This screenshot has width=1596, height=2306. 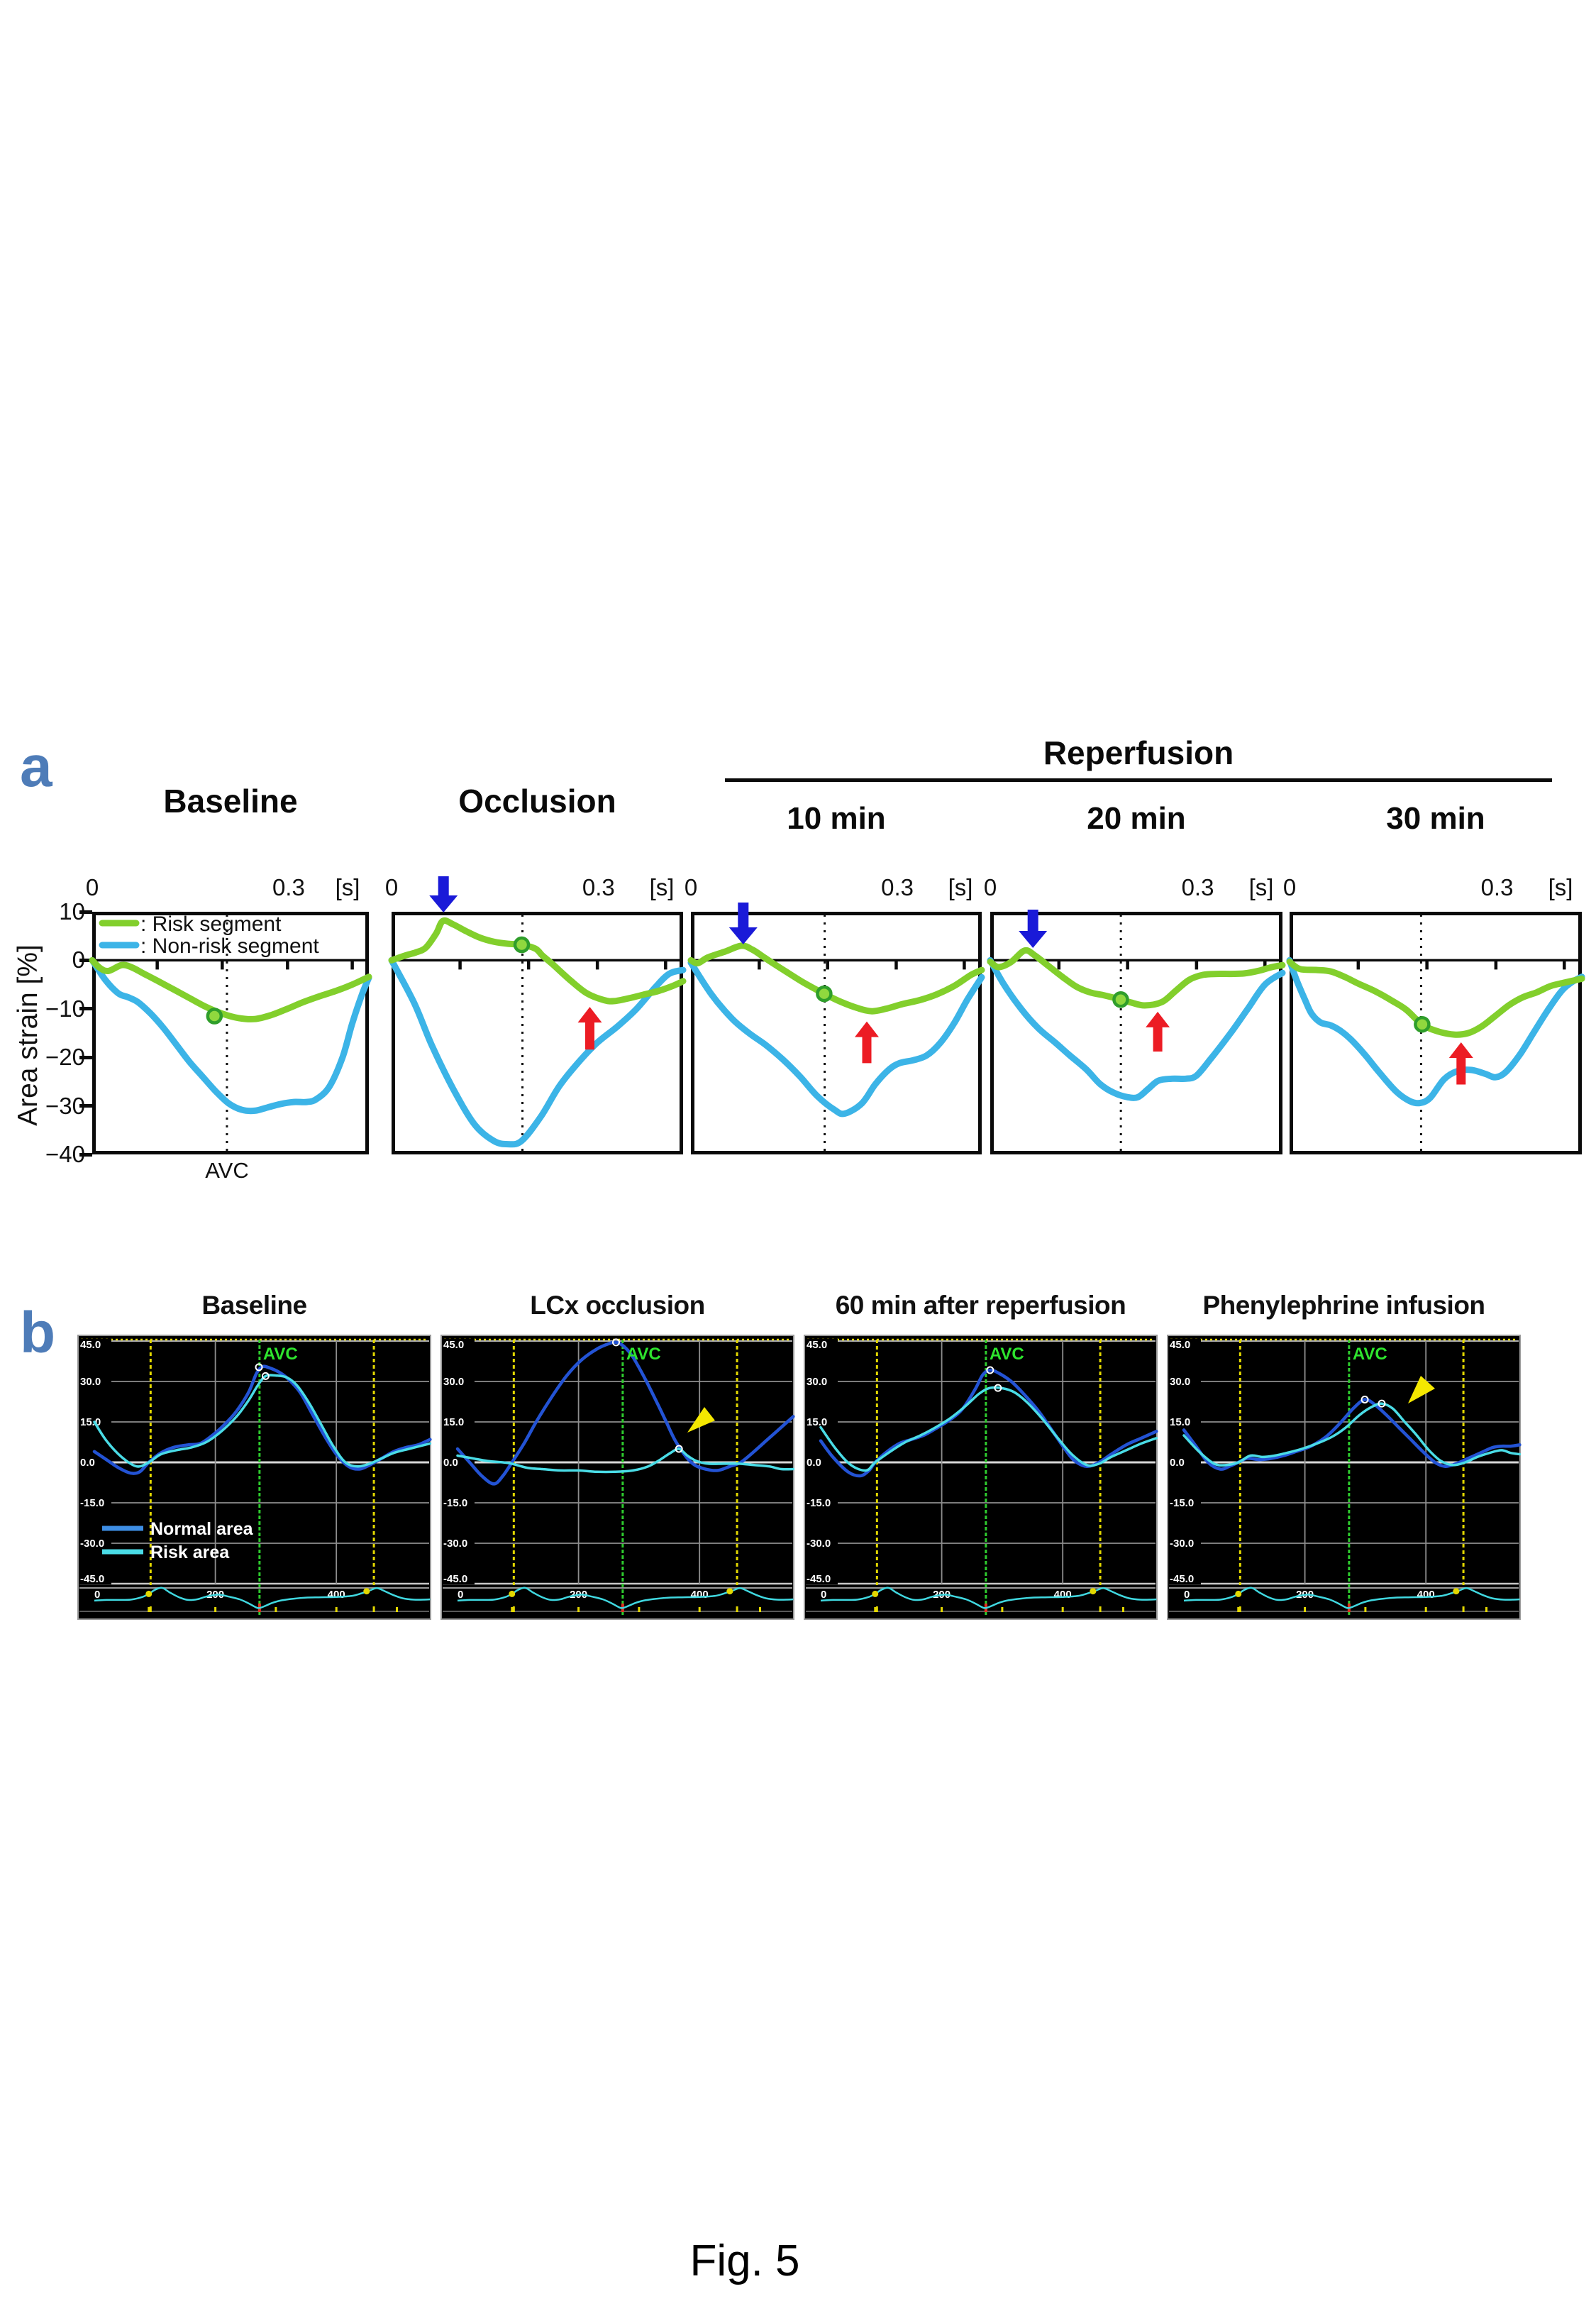 What do you see at coordinates (91, 1382) in the screenshot?
I see `y-tick-label: 30.0` at bounding box center [91, 1382].